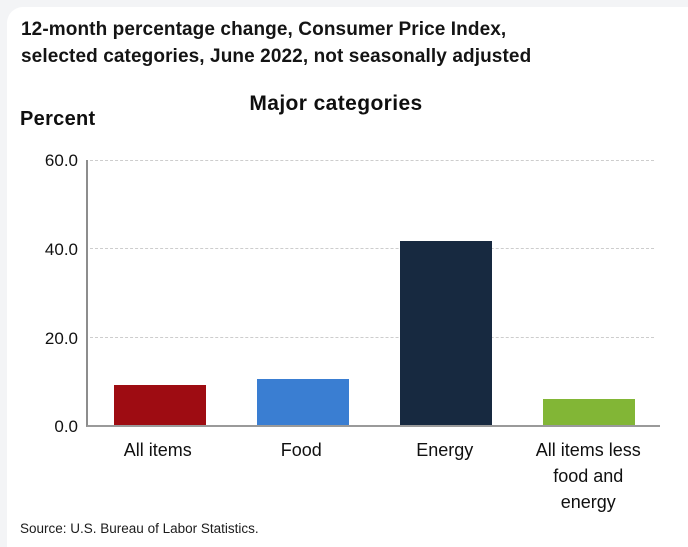  I want to click on x-label-all-items-less-food-energy: All items less food and energy, so click(588, 476).